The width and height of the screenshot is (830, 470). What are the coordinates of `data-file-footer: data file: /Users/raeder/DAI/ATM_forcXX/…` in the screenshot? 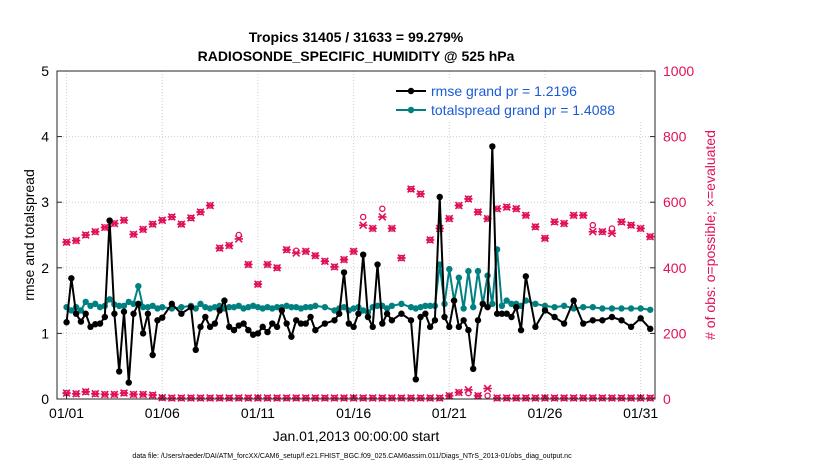 It's located at (352, 456).